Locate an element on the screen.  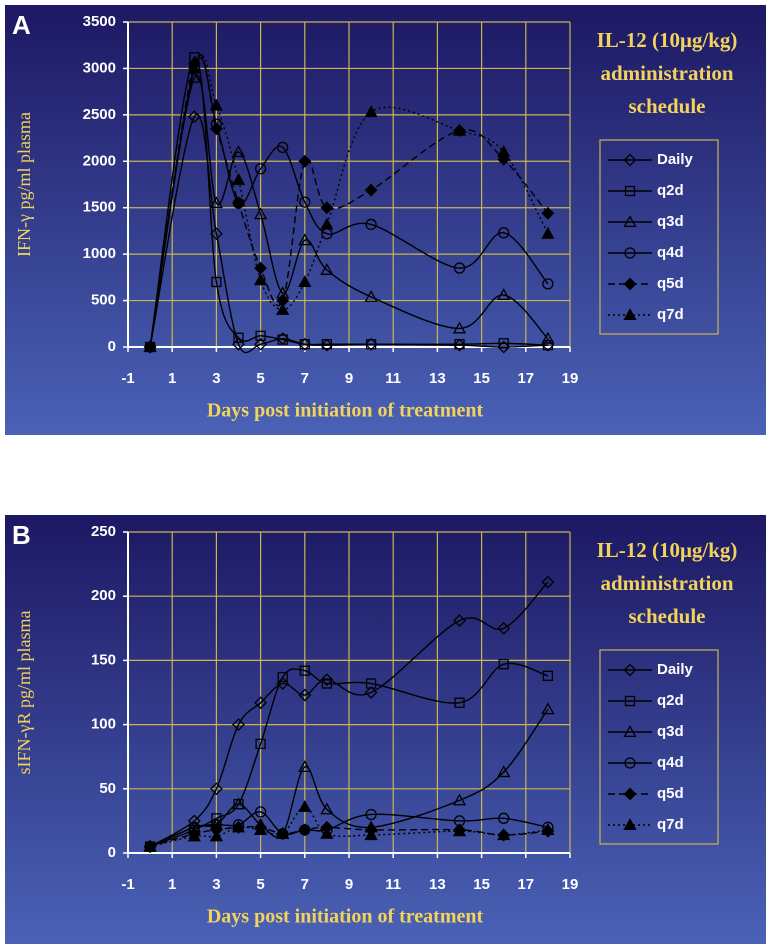
x-tick-label: 3 is located at coordinates (216, 884).